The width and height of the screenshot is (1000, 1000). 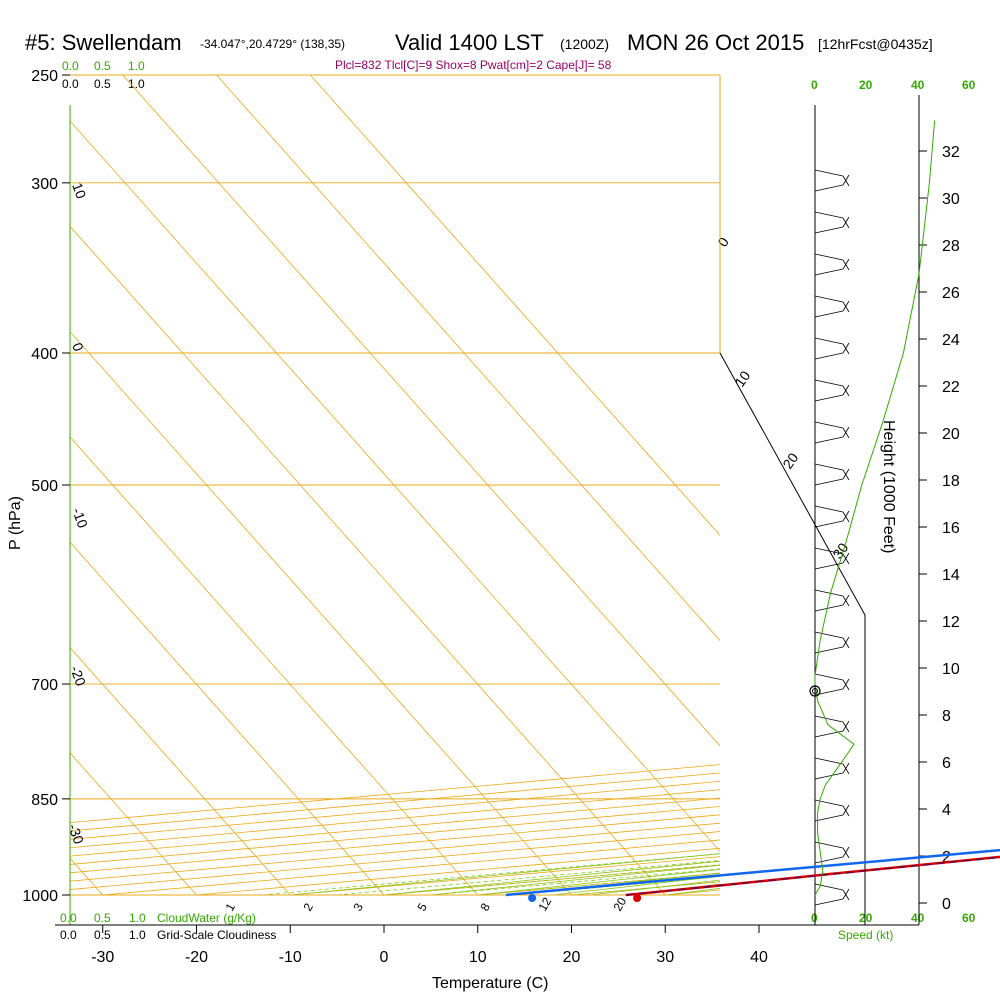 What do you see at coordinates (951, 622) in the screenshot?
I see `height-tick-label: 12` at bounding box center [951, 622].